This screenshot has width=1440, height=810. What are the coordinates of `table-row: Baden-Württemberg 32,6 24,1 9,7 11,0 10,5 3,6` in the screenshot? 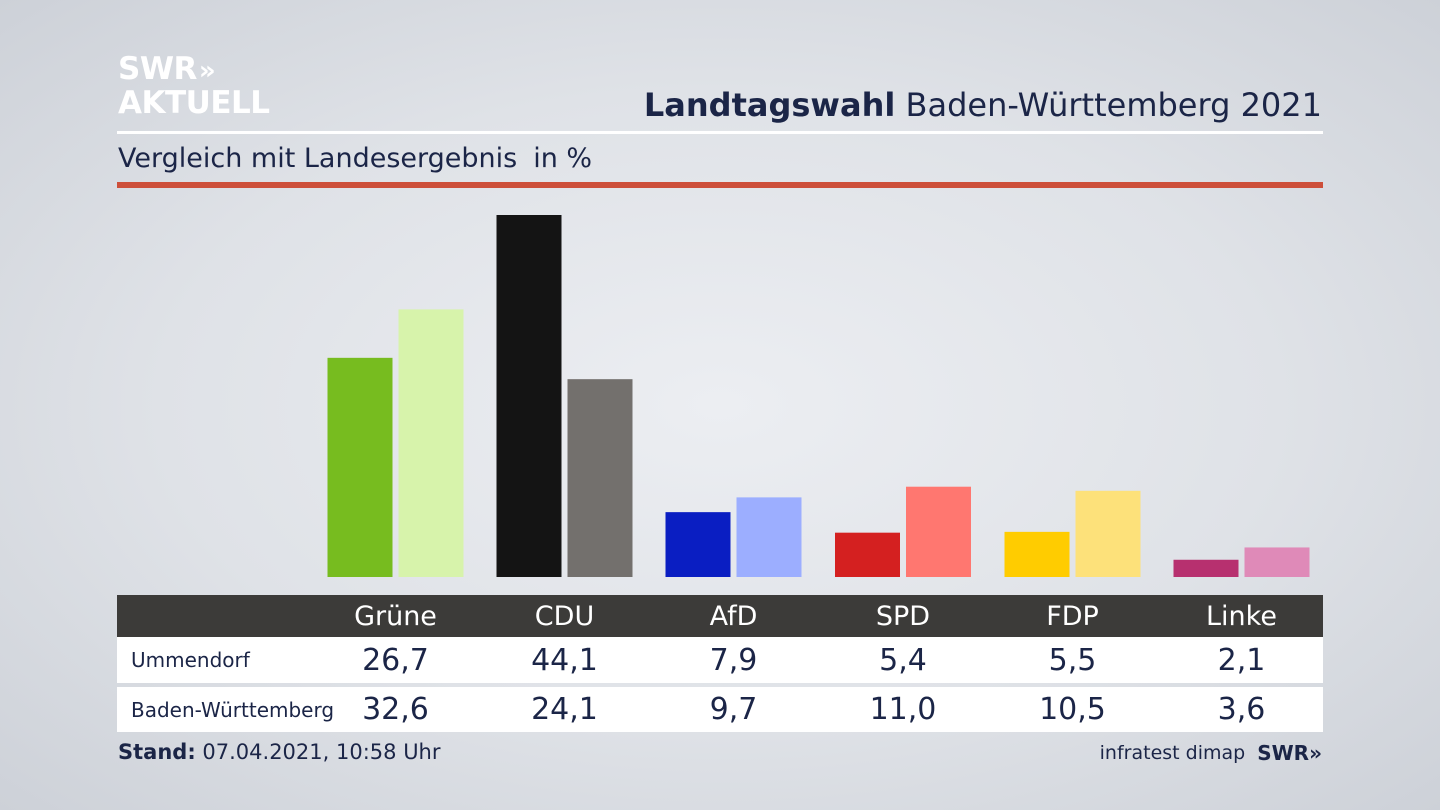 It's located at (720, 709).